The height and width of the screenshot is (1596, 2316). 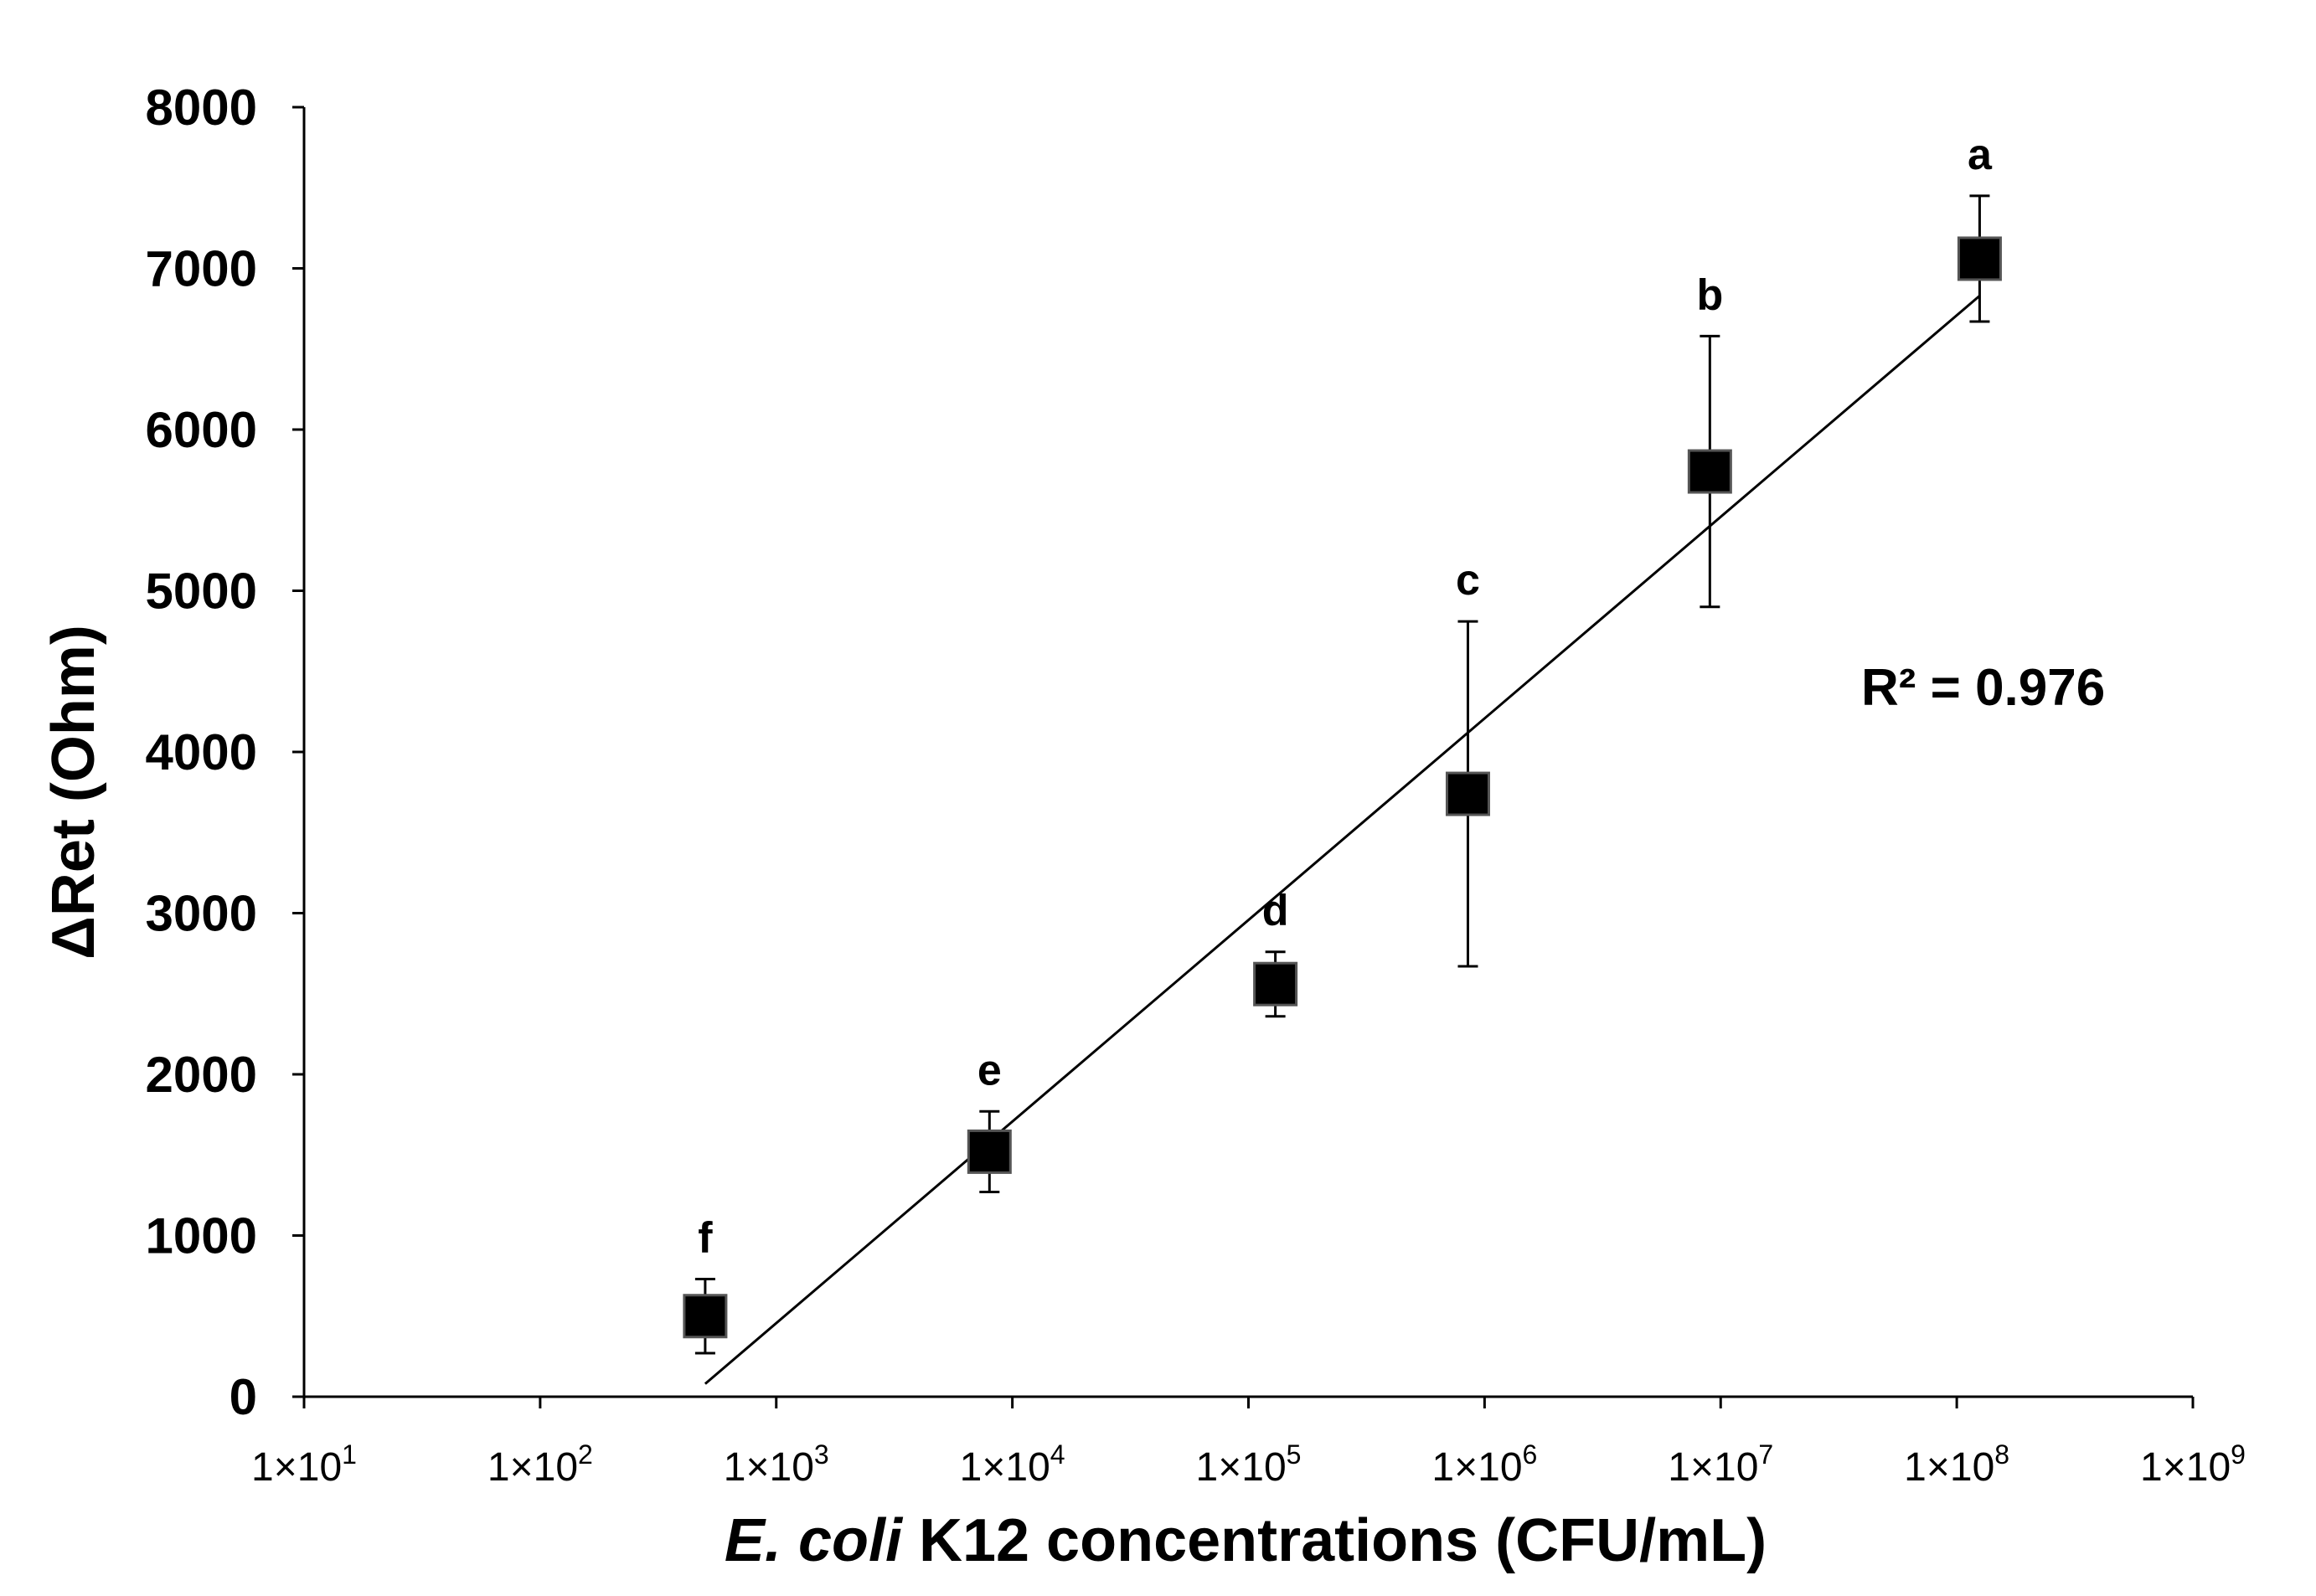 What do you see at coordinates (1294, 1454) in the screenshot?
I see `x-tick-label-exponent: 5` at bounding box center [1294, 1454].